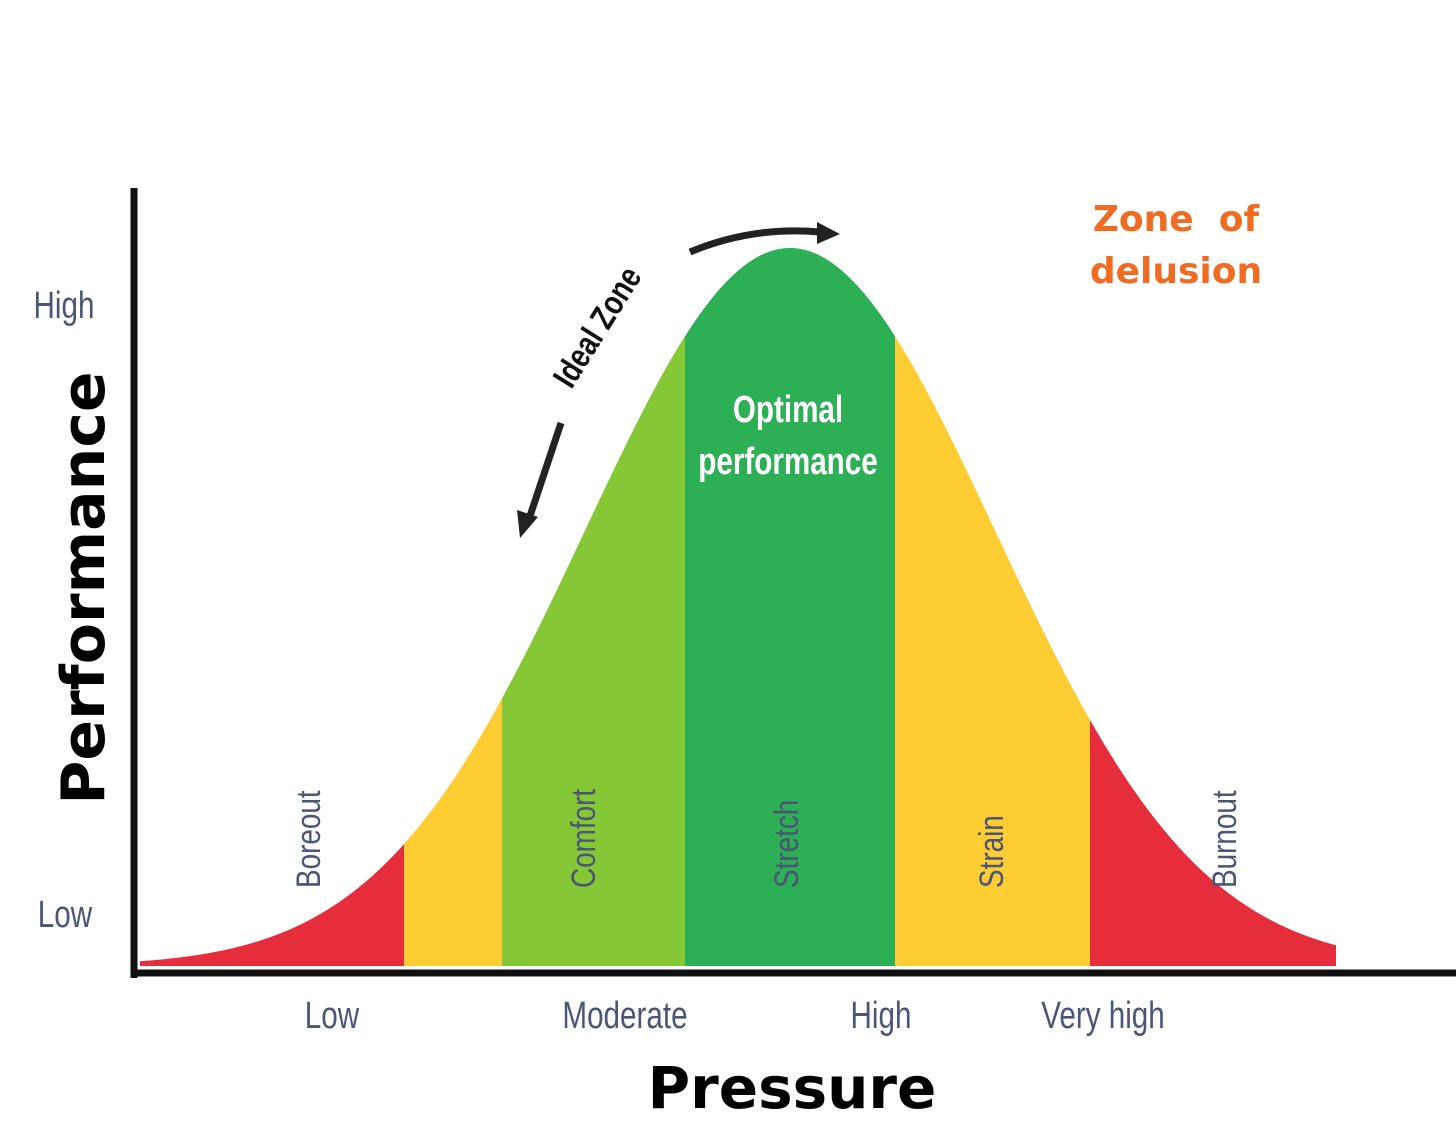 Image resolution: width=1456 pixels, height=1124 pixels. Describe the element at coordinates (597, 327) in the screenshot. I see `ideal-zone-label: Ideal Zone` at that location.